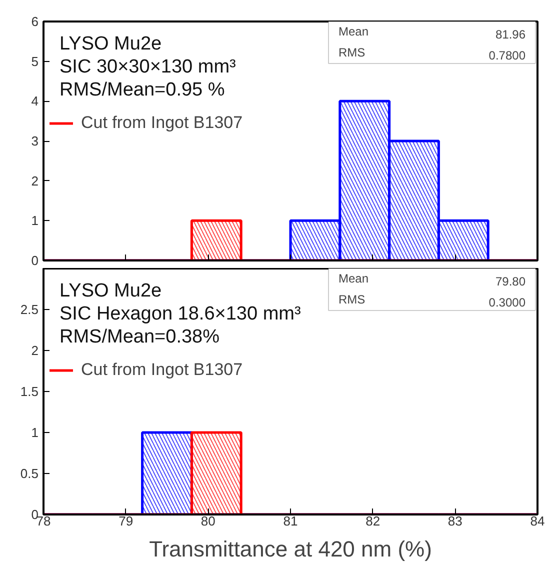 The width and height of the screenshot is (549, 569). I want to click on annotation: SIC Hexagon 18.6×130 mm³, so click(180, 314).